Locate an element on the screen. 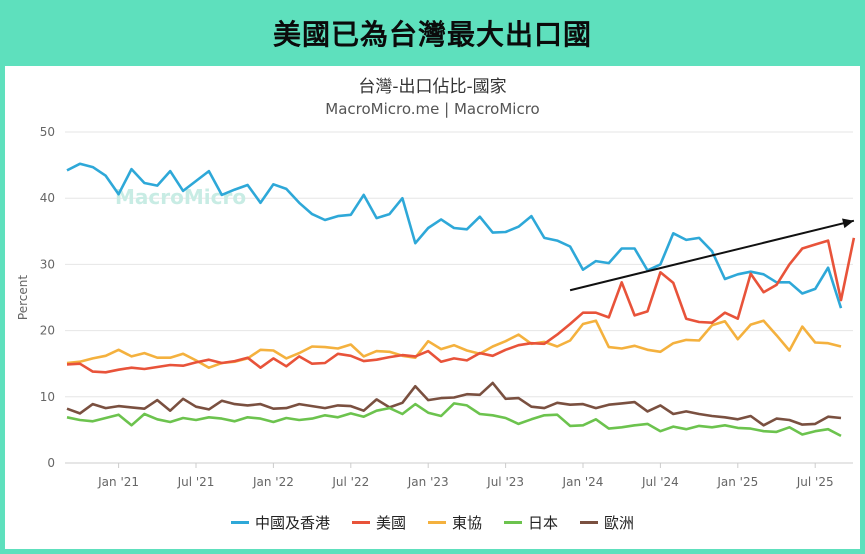 The height and width of the screenshot is (554, 865). x-tick-label: Jul '21 is located at coordinates (196, 482).